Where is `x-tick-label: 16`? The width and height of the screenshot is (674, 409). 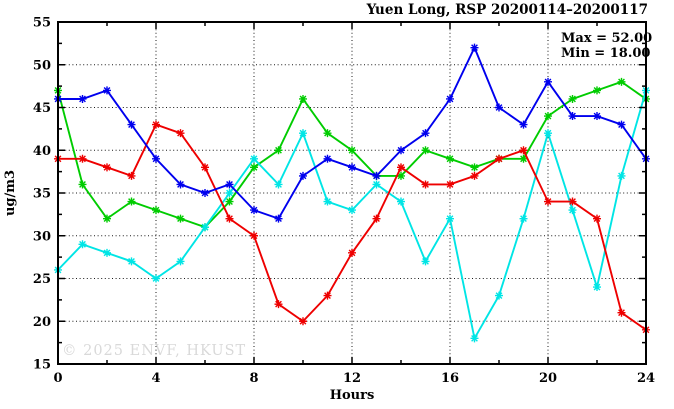 x-tick-label: 16 is located at coordinates (450, 378).